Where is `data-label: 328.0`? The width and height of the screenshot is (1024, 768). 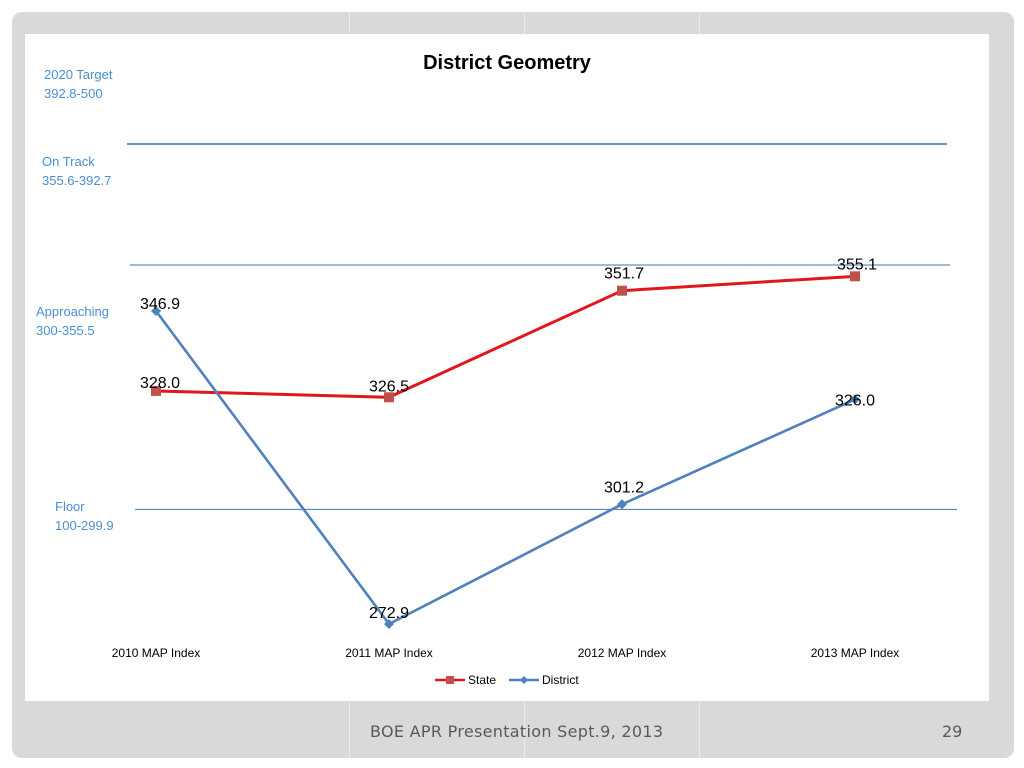 data-label: 328.0 is located at coordinates (160, 383).